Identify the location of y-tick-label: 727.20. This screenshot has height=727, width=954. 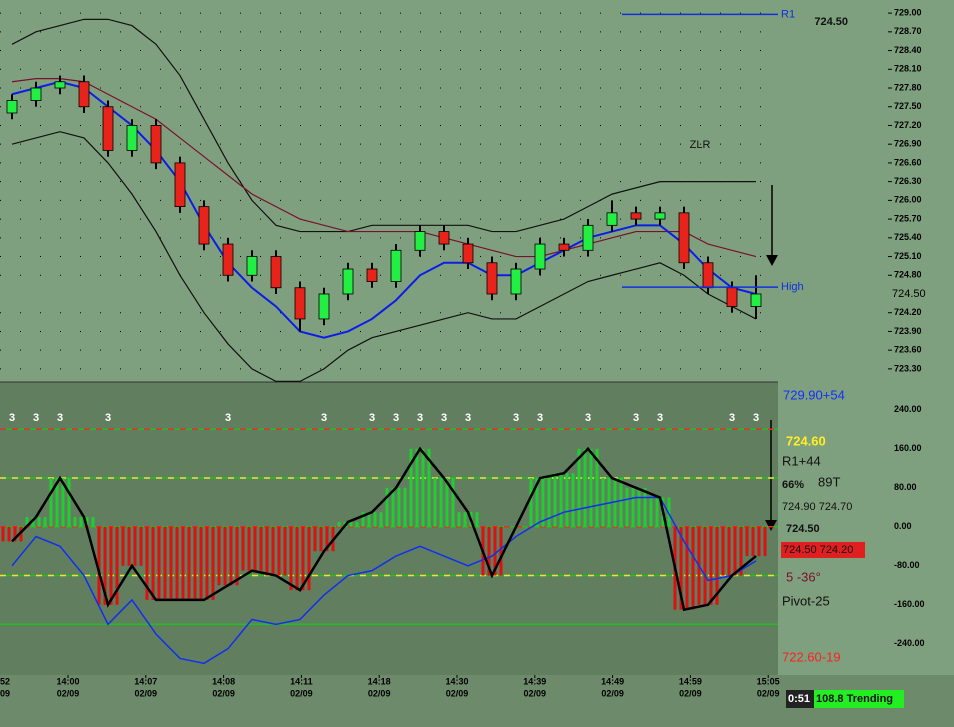
(908, 125).